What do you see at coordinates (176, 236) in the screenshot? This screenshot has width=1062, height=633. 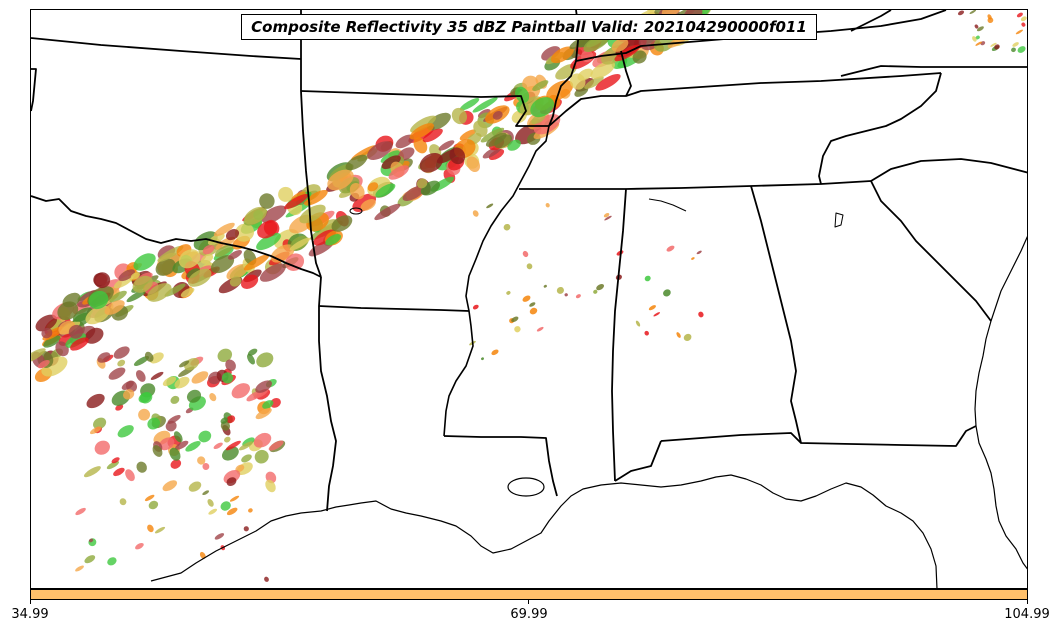 I see `red-river-boundary` at bounding box center [176, 236].